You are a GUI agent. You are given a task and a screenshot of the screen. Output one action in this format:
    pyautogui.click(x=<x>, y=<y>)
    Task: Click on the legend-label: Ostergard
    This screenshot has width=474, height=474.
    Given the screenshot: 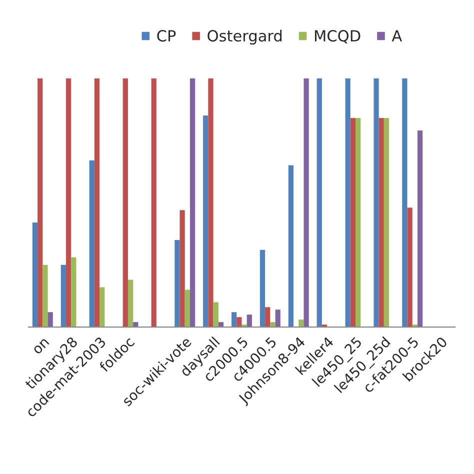 What is the action you would take?
    pyautogui.click(x=245, y=37)
    